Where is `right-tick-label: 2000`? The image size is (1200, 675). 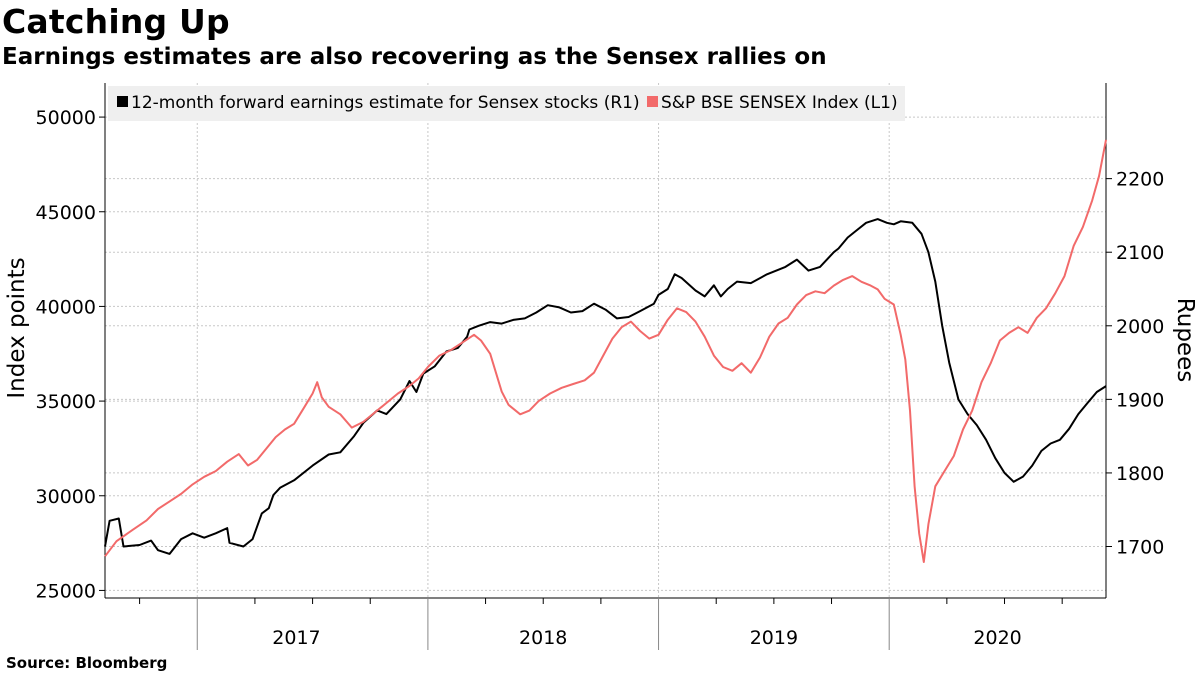
right-tick-label: 2000 is located at coordinates (1140, 327).